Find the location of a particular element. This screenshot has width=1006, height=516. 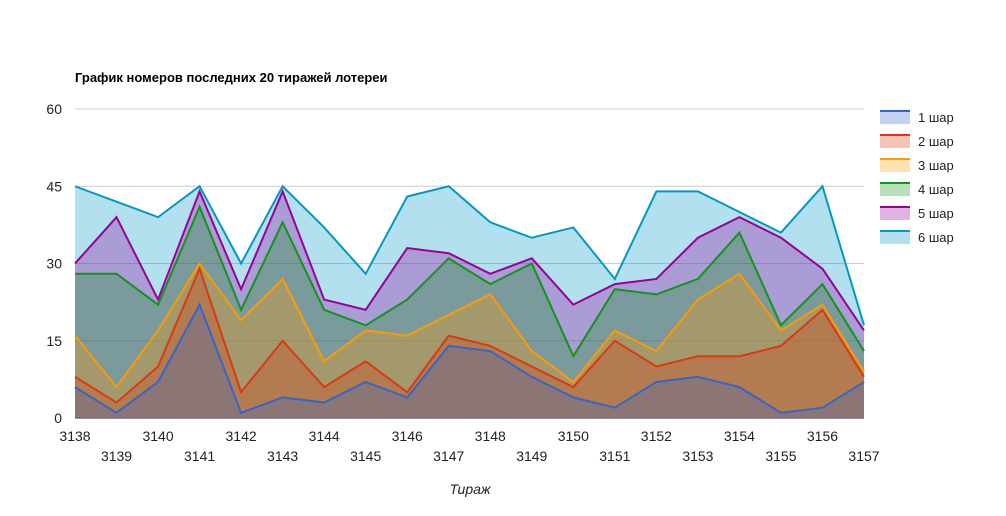

x-tick-label: 3144 is located at coordinates (324, 436).